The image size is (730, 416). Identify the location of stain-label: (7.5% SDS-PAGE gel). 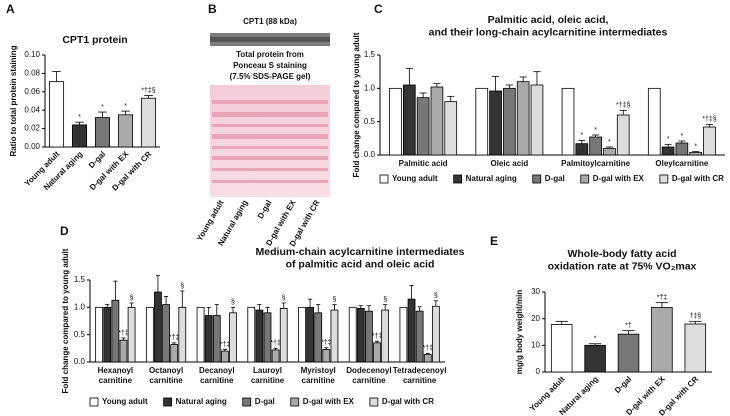
(270, 76).